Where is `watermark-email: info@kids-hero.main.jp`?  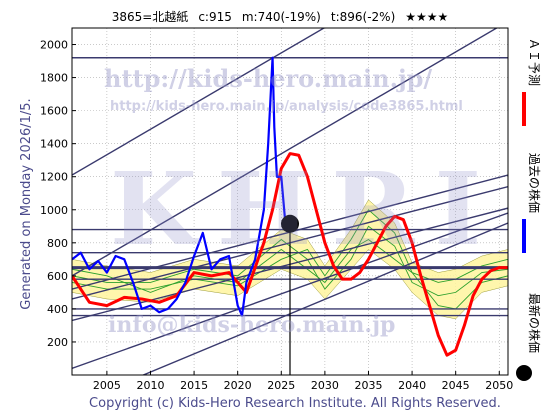 watermark-email: info@kids-hero.main.jp is located at coordinates (252, 325).